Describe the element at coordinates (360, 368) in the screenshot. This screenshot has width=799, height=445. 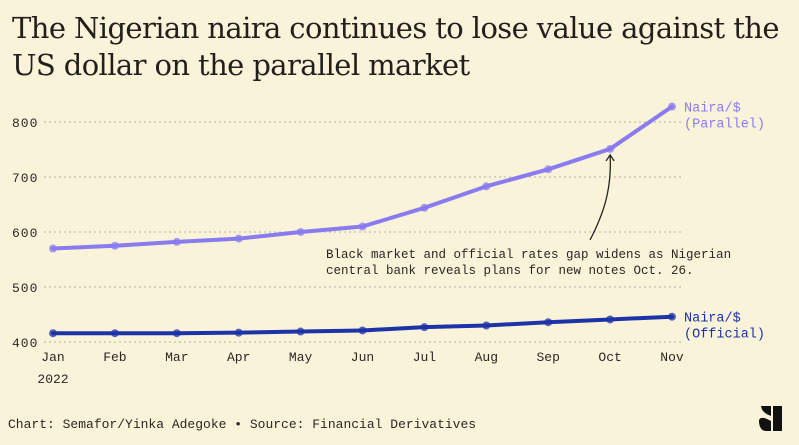
I see `x-axis-ticks: Jan Feb Mar Apr May Jun Jul Aug Sep Oct Nov 2022` at that location.